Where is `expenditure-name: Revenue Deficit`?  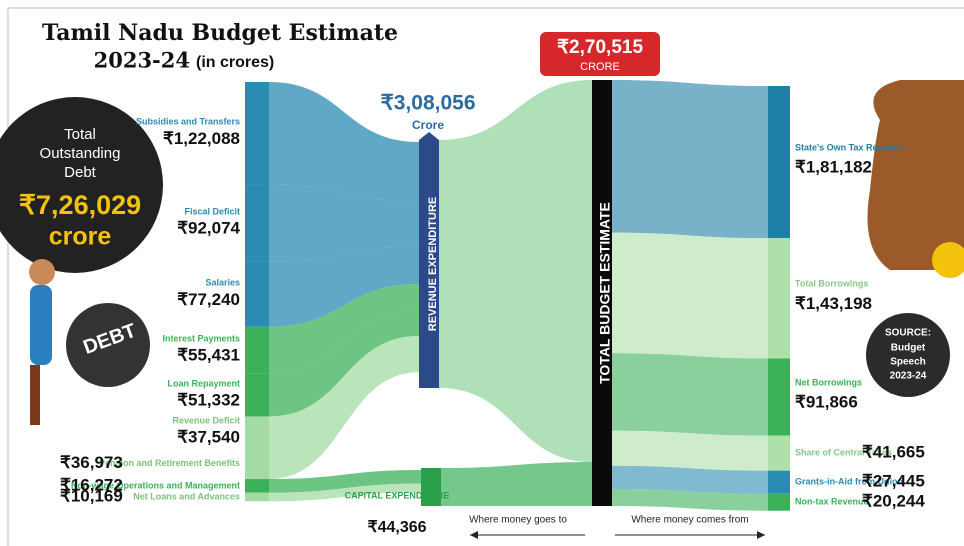
expenditure-name: Revenue Deficit is located at coordinates (206, 421).